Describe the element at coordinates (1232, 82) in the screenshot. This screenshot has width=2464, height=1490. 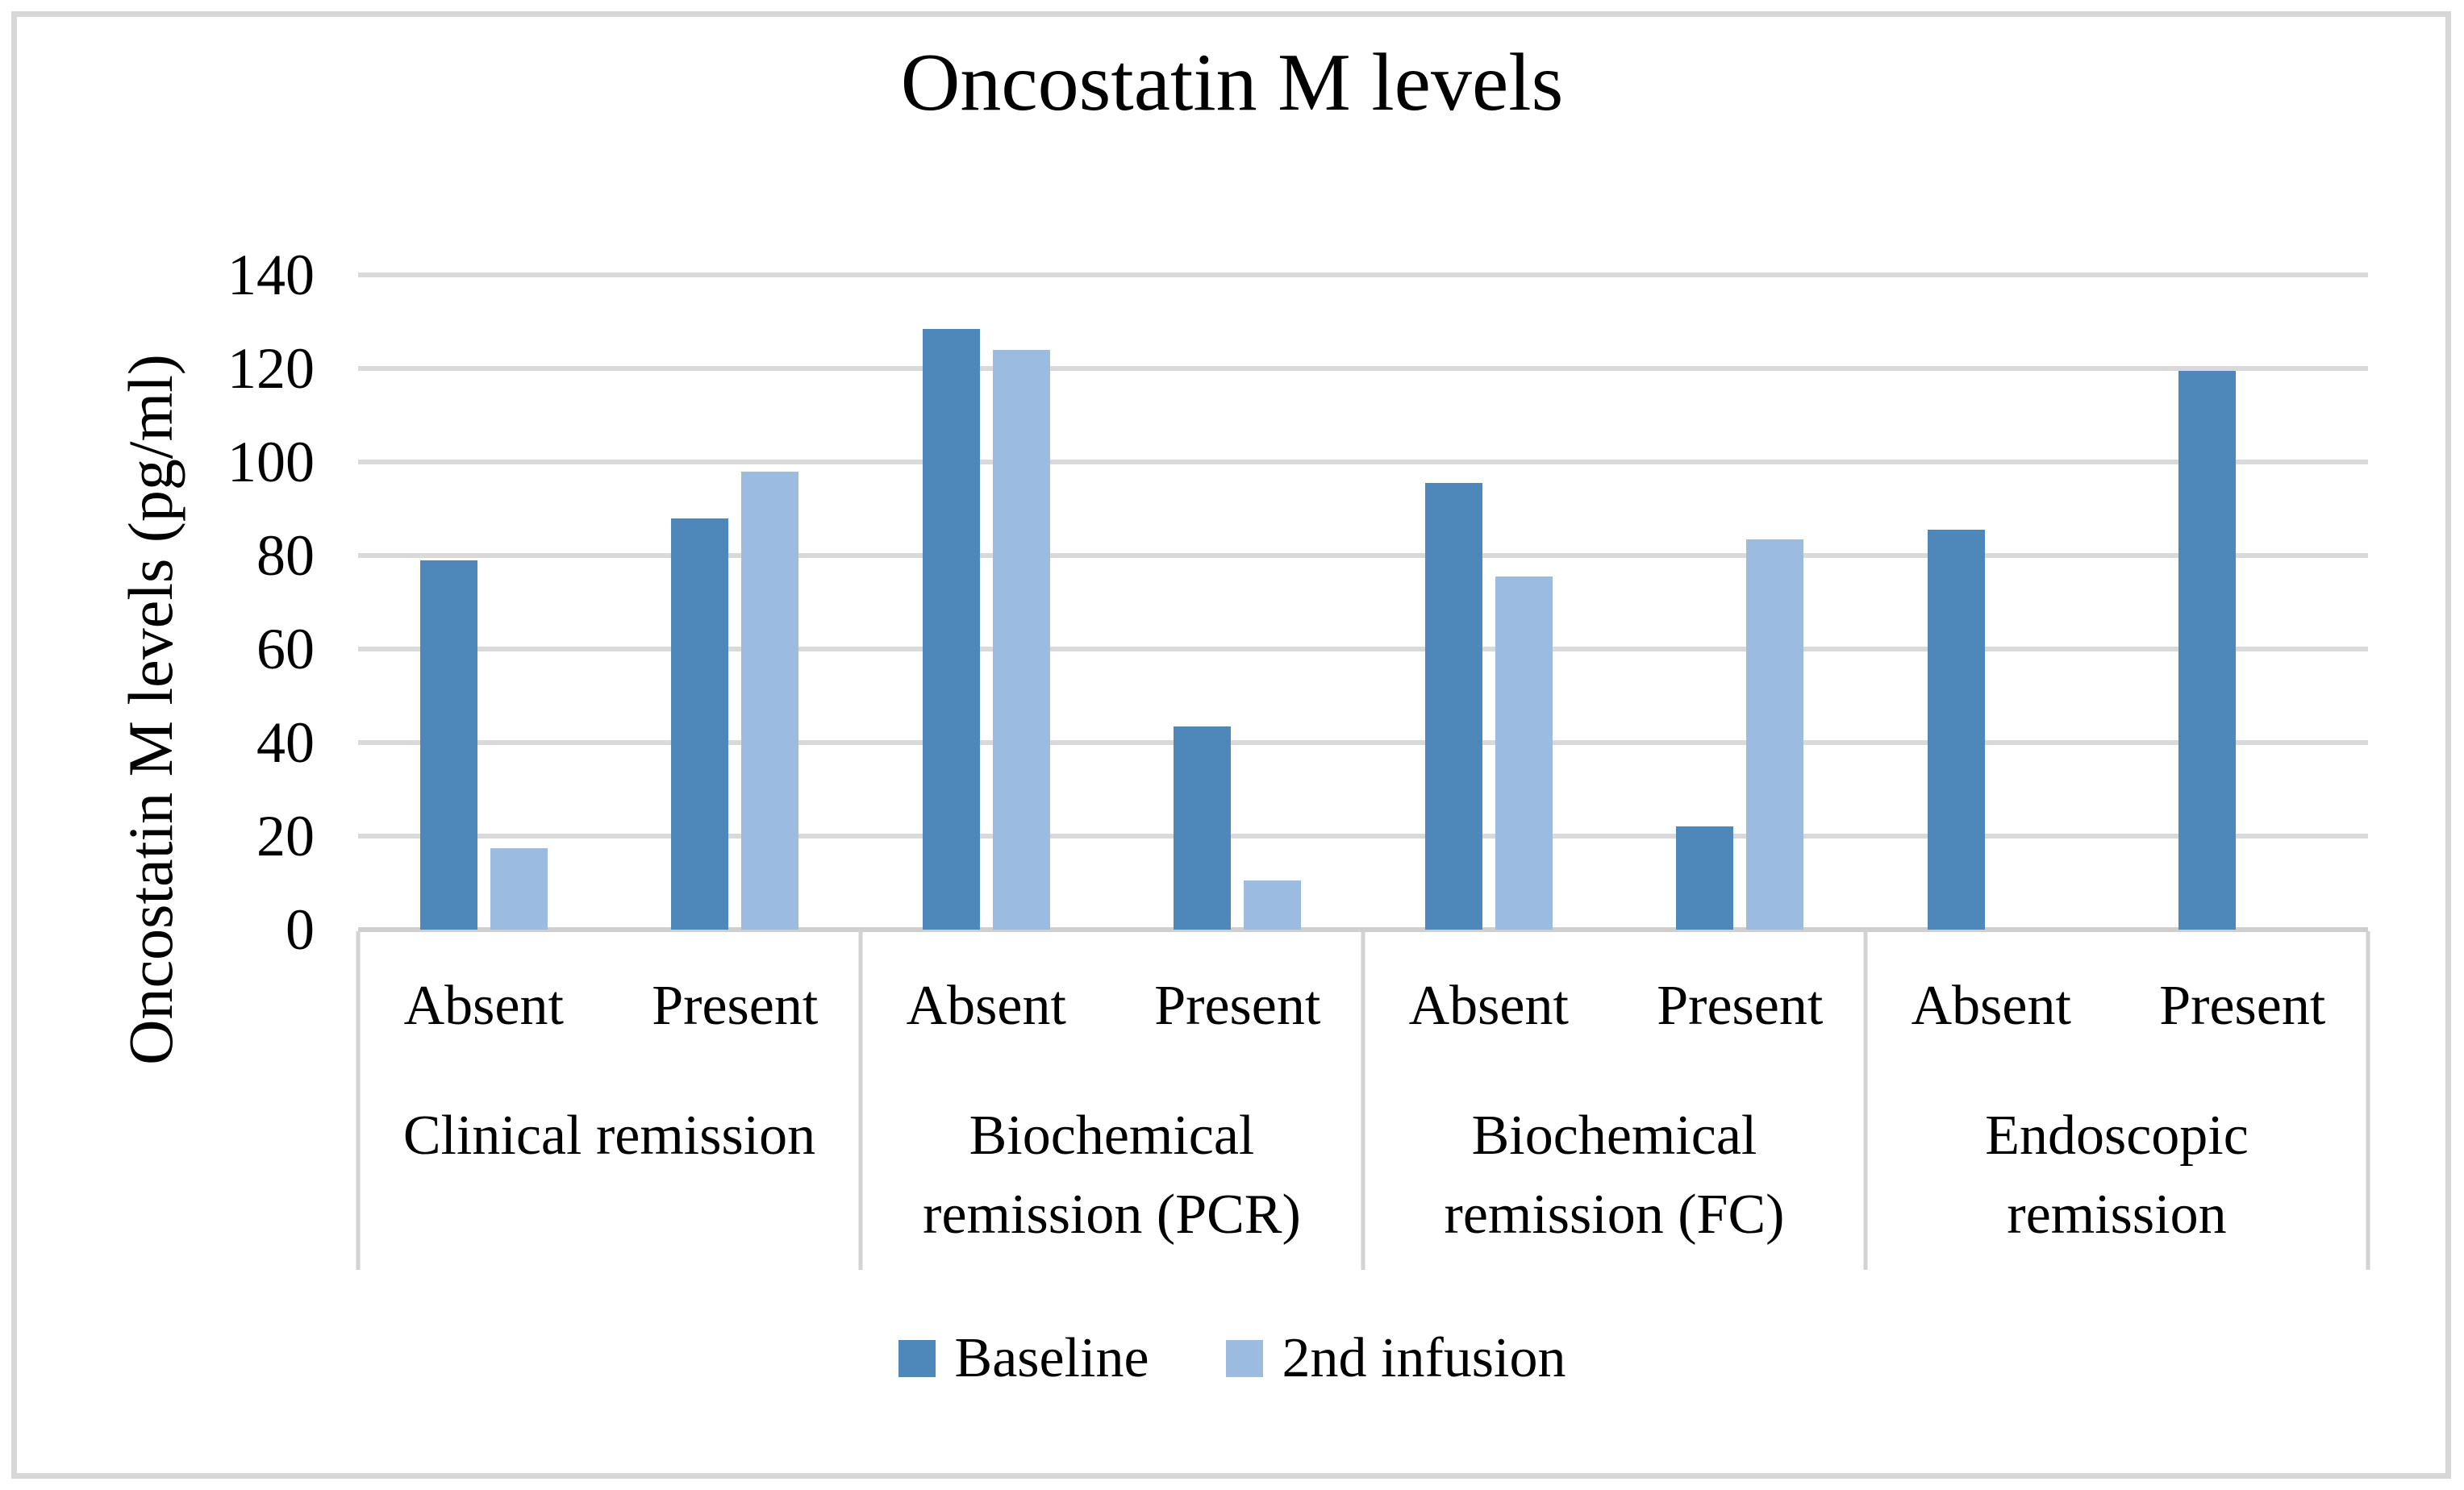
I see `chart-title: Oncostatin M levels` at that location.